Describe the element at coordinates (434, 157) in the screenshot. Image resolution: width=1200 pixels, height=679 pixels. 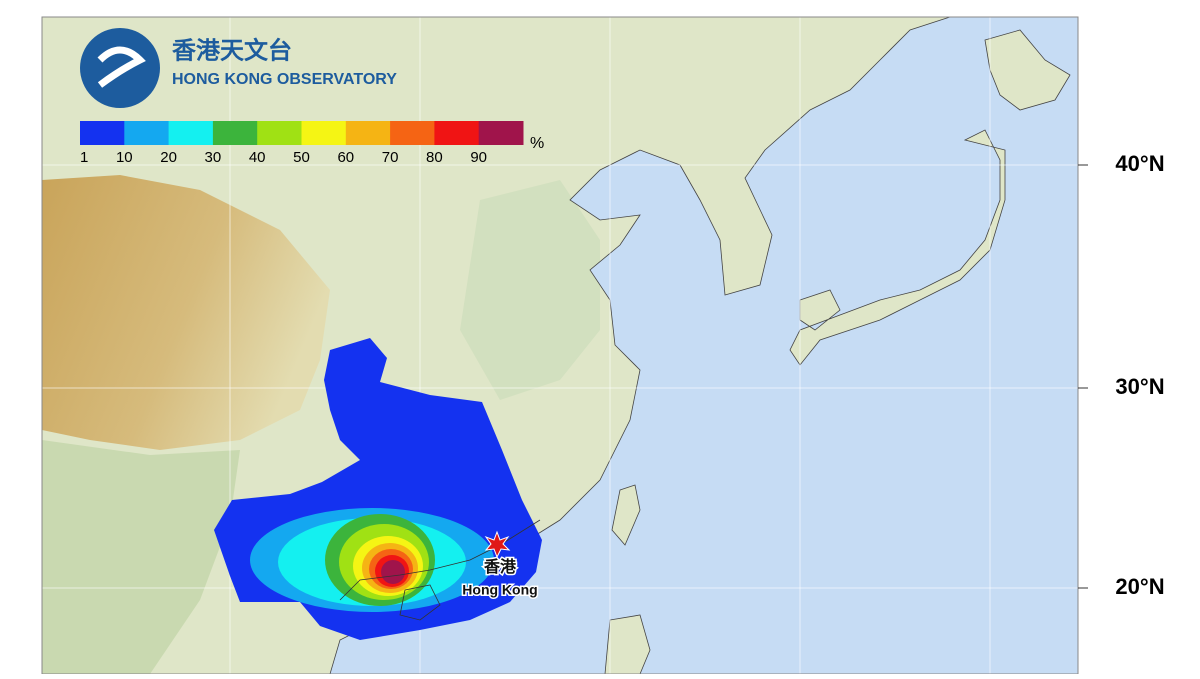
I see `legend-label: 80` at that location.